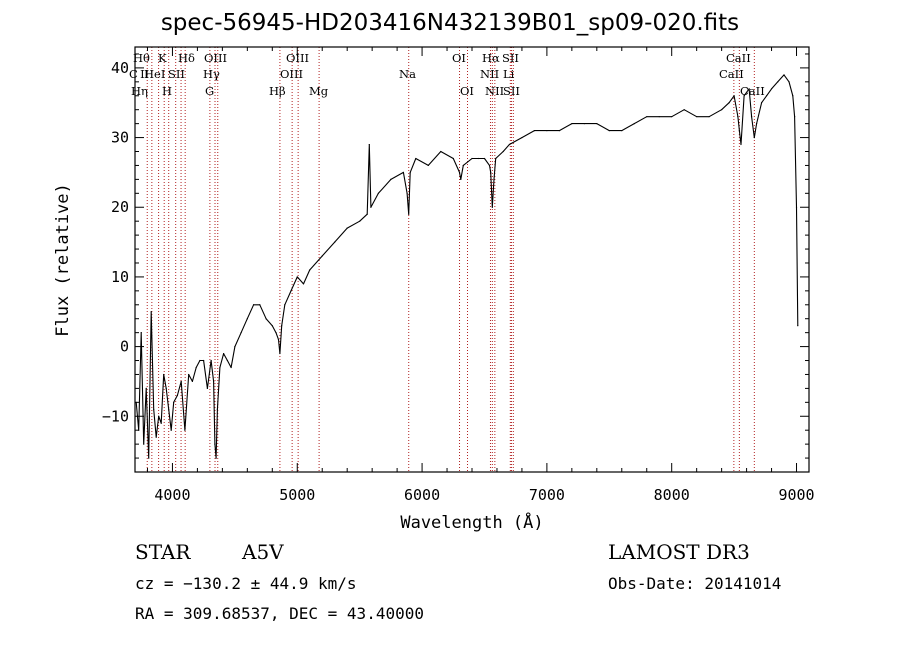  What do you see at coordinates (209, 91) in the screenshot?
I see `marker-label-20: G` at bounding box center [209, 91].